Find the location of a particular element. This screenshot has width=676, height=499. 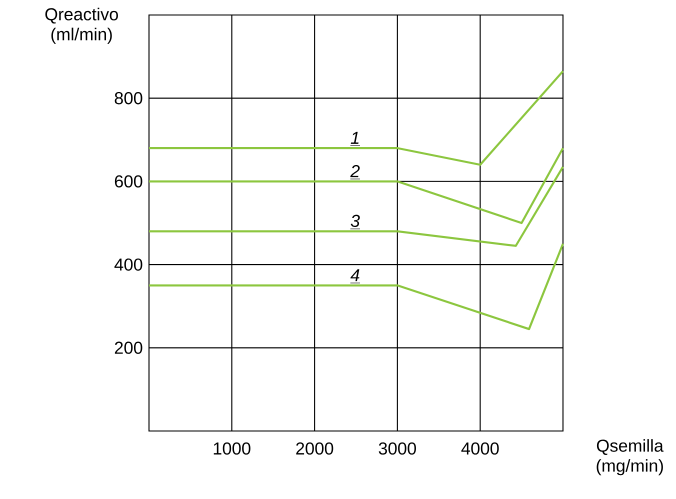

y-tick-label: 600 is located at coordinates (128, 181).